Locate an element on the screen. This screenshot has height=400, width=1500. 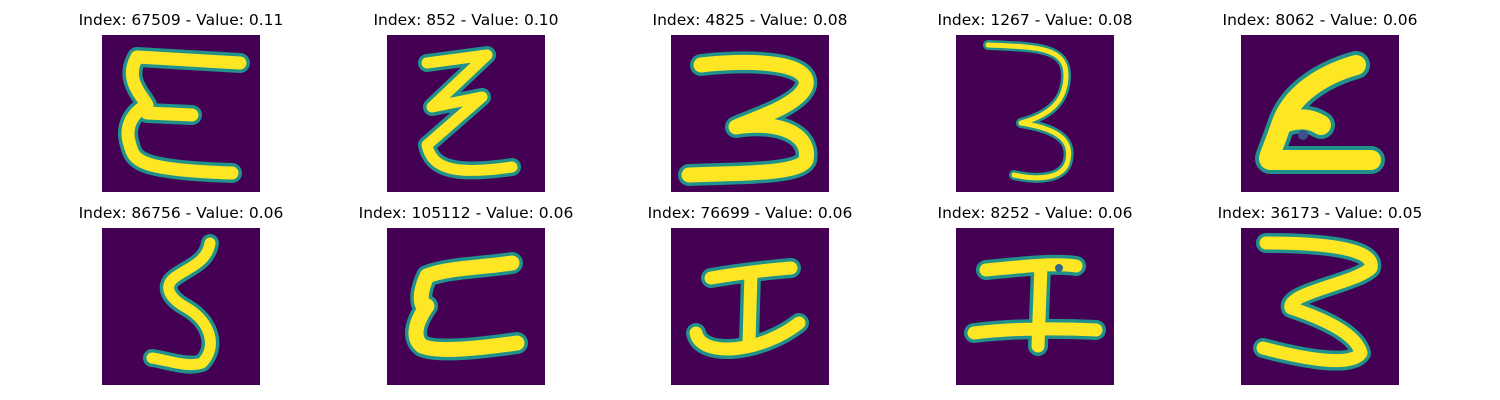
panel-title: Index: 852 - Value: 0.10 is located at coordinates (466, 20).